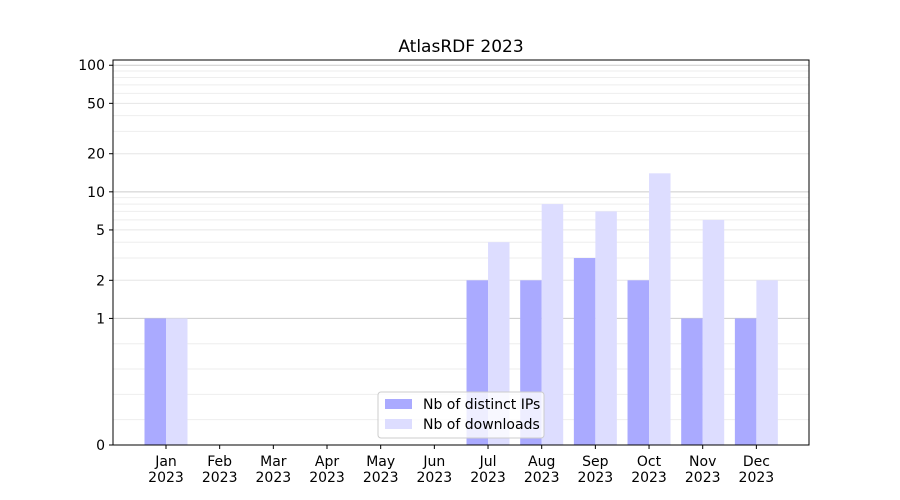  I want to click on bar-downloads-jan, so click(177, 381).